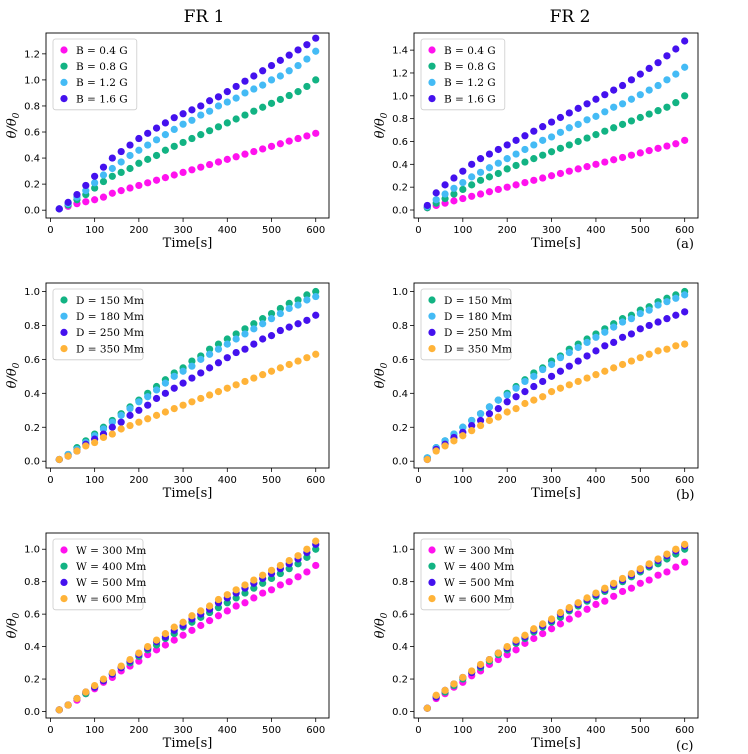  What do you see at coordinates (640, 230) in the screenshot?
I see `a-fr2-xtick-label: 500` at bounding box center [640, 230].